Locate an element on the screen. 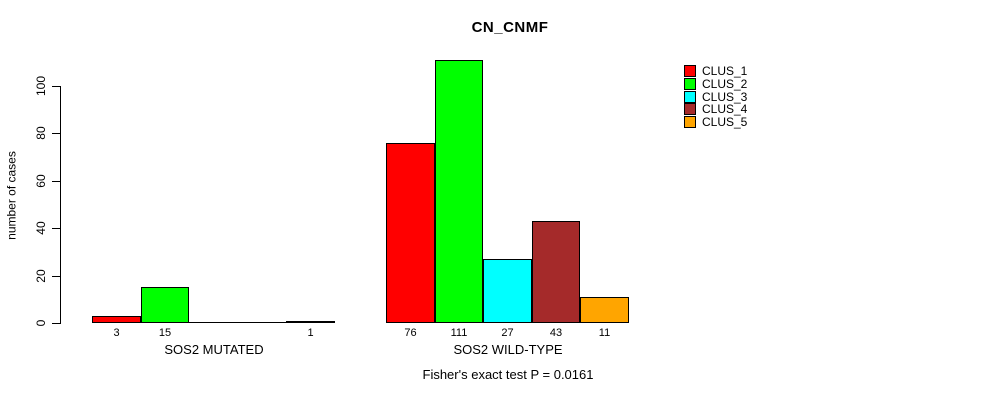 The height and width of the screenshot is (400, 990). fisher-test-annotation: Fisher's exact test P = 0.0161 is located at coordinates (508, 374).